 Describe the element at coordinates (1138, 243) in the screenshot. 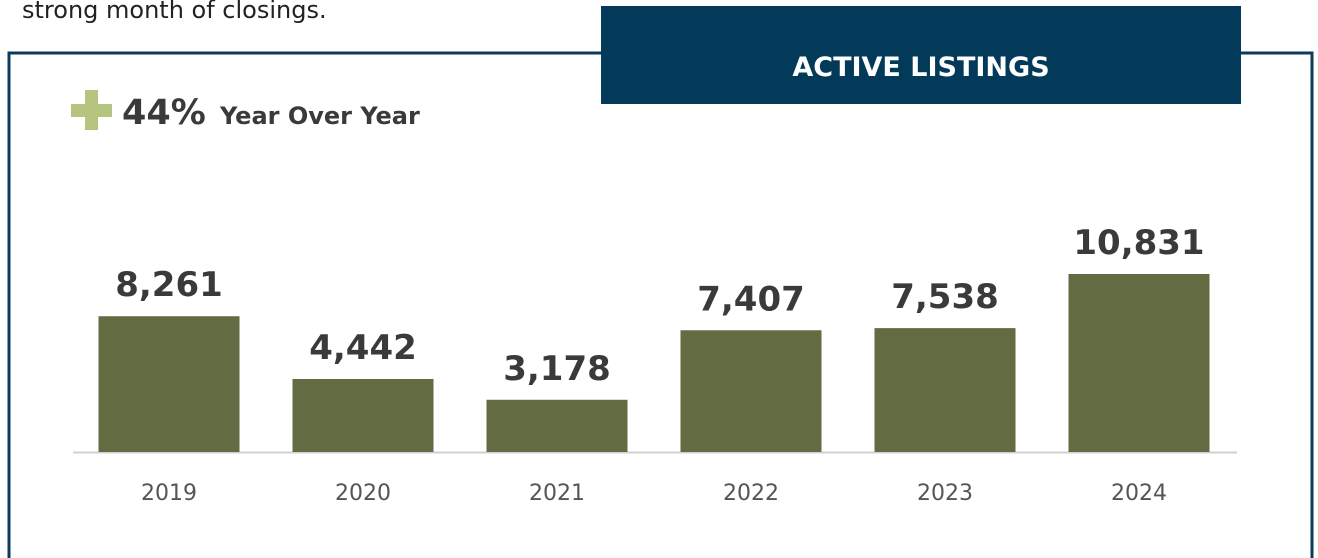

I see `value-label: 10,831` at that location.